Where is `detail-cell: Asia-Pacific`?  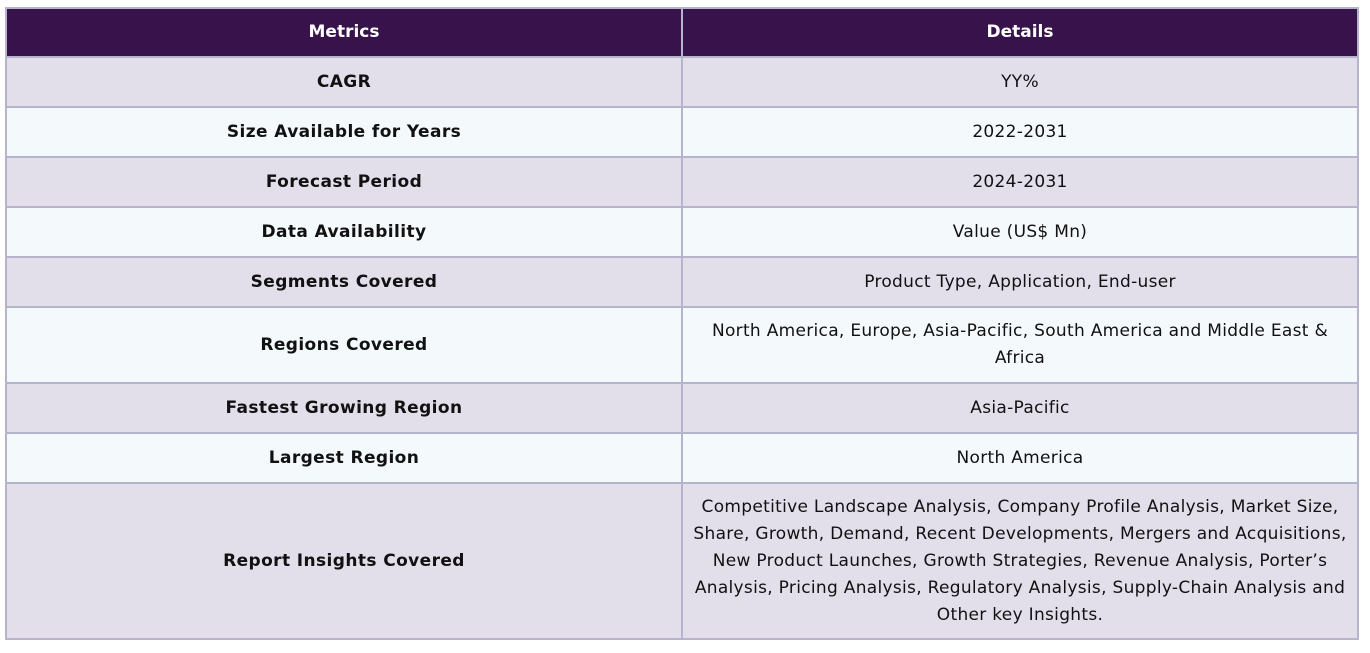
detail-cell: Asia-Pacific is located at coordinates (1020, 408).